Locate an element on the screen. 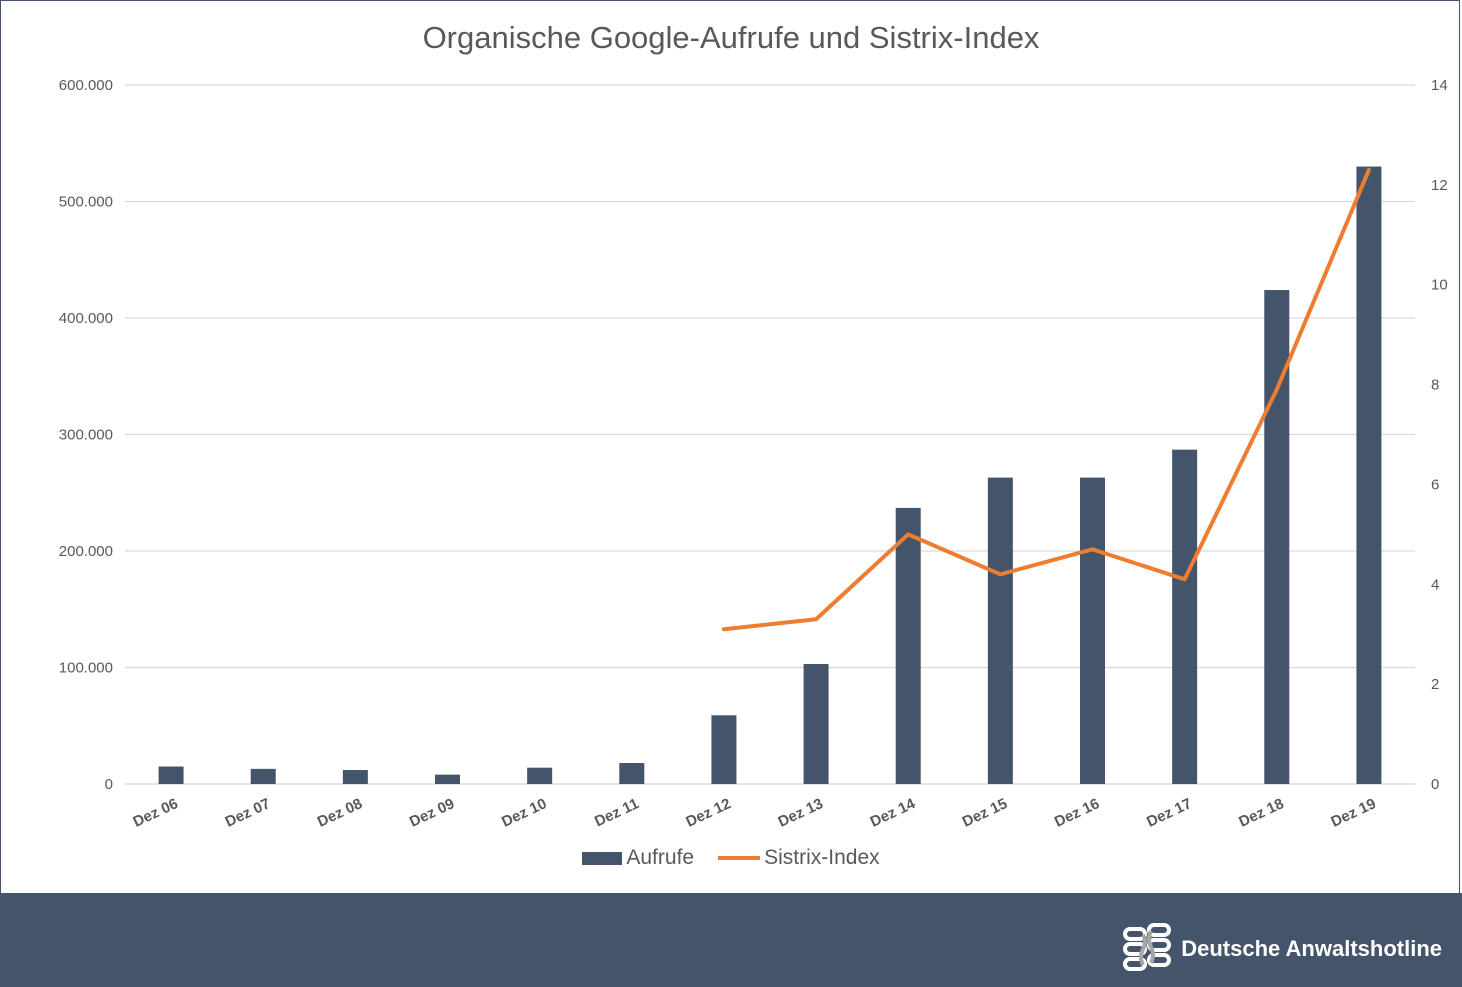 The image size is (1462, 987). right-tick-label: 8 is located at coordinates (1435, 385).